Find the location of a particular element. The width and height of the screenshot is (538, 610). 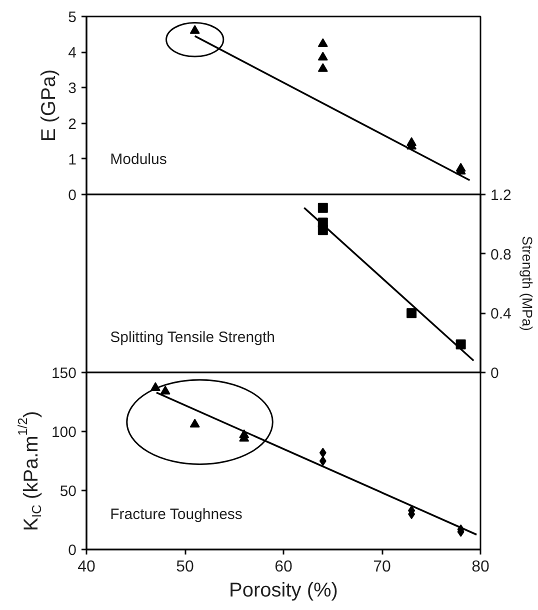

y2-tick-label: 0.8 is located at coordinates (501, 255).